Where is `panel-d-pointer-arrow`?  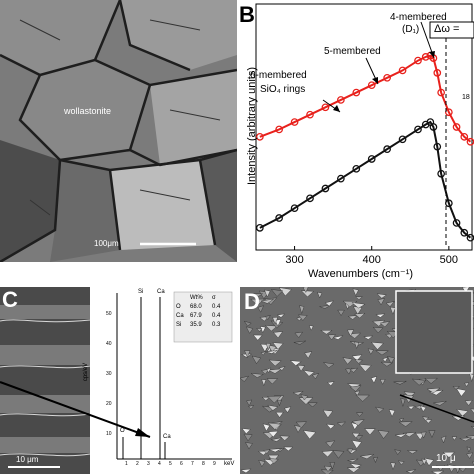
panel-d-pointer-arrow is located at coordinates (436, 408).